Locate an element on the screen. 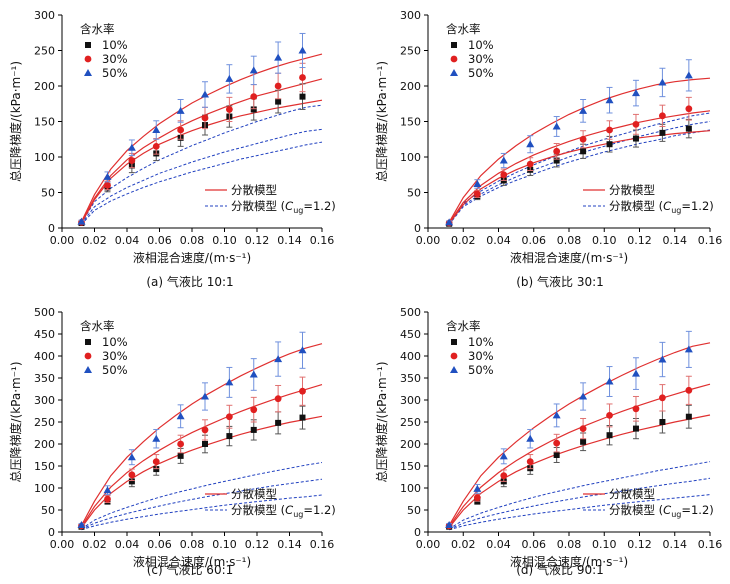 The height and width of the screenshot is (584, 730). y-tick-label: 500 is located at coordinates (44, 312).